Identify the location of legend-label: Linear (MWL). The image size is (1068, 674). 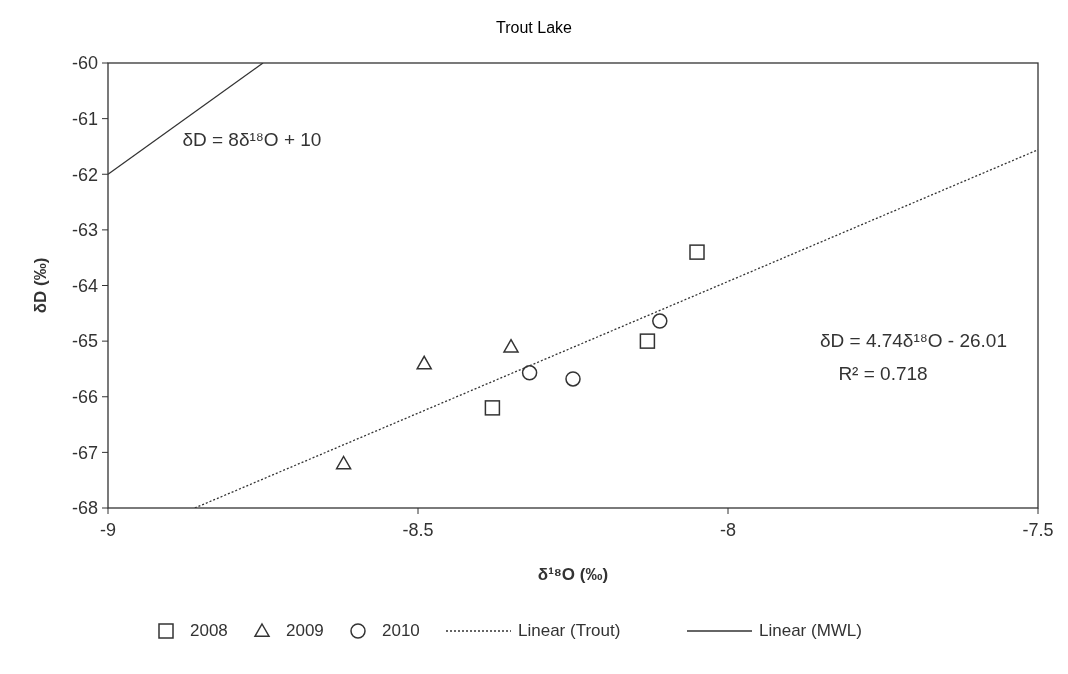
(810, 630).